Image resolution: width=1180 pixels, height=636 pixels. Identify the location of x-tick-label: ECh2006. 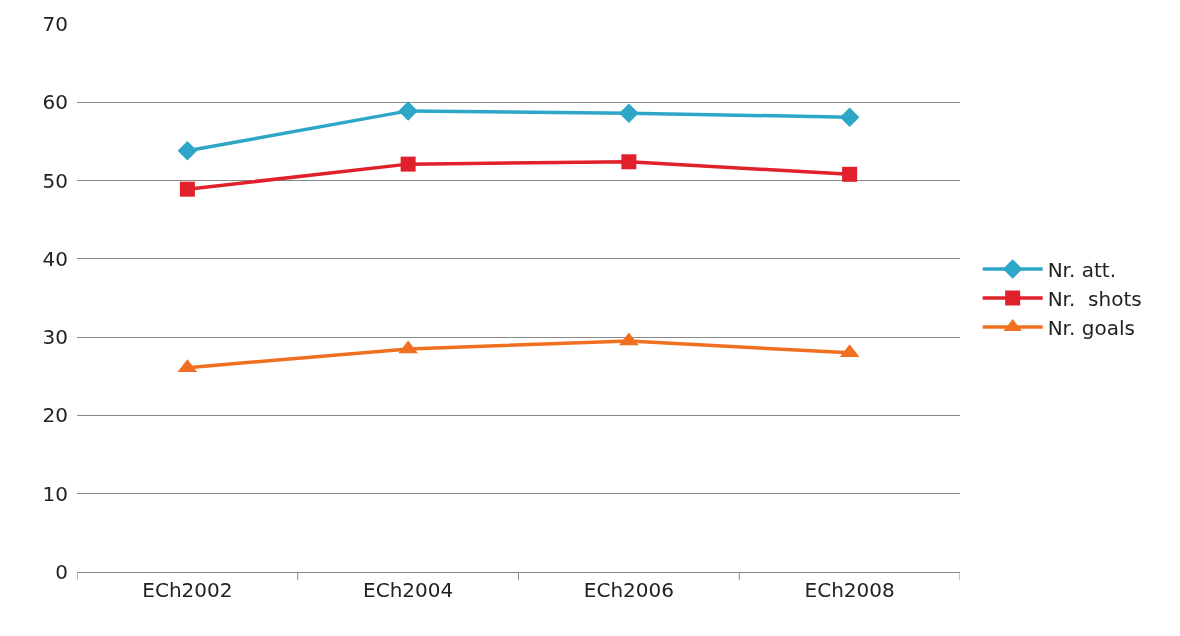
(628, 590).